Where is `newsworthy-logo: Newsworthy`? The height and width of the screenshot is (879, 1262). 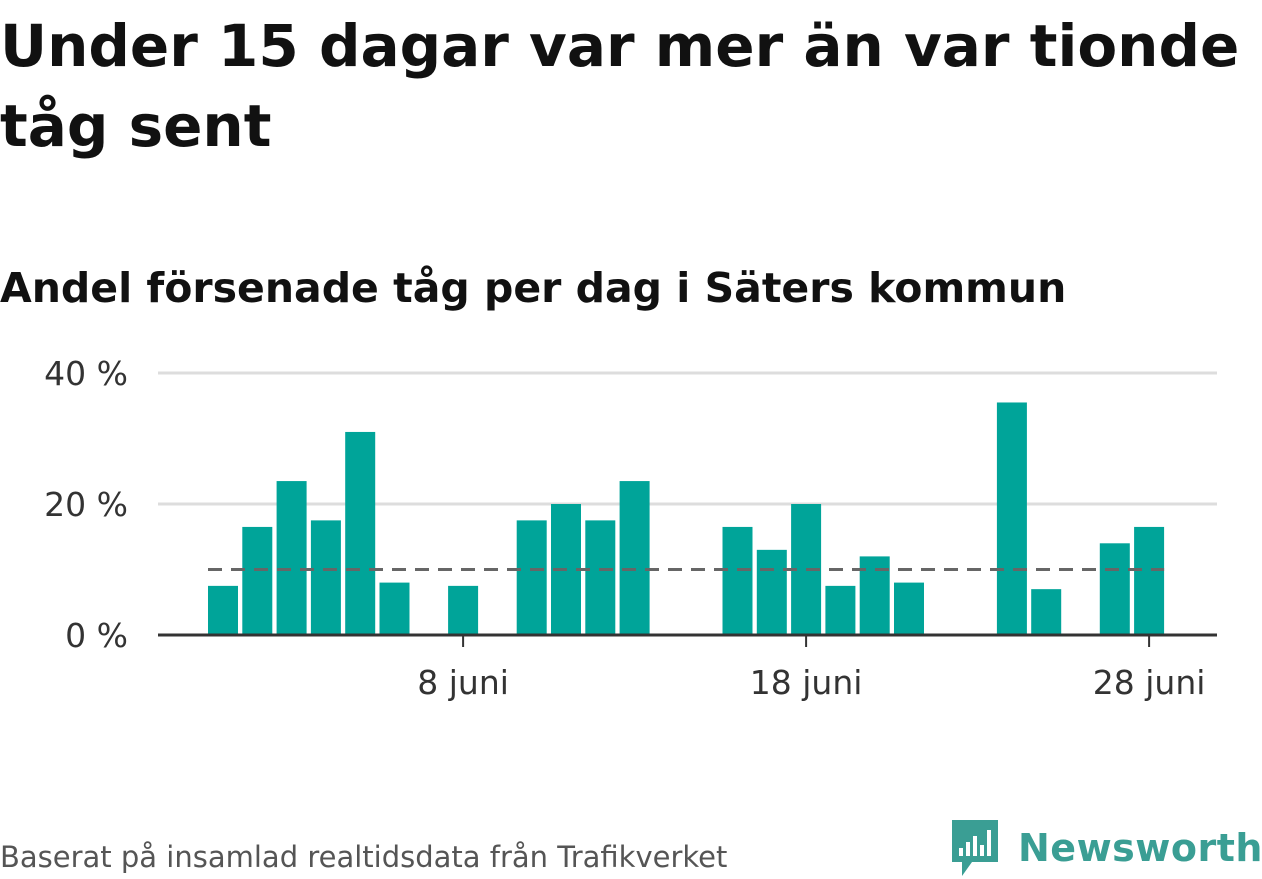 newsworthy-logo: Newsworthy is located at coordinates (1106, 848).